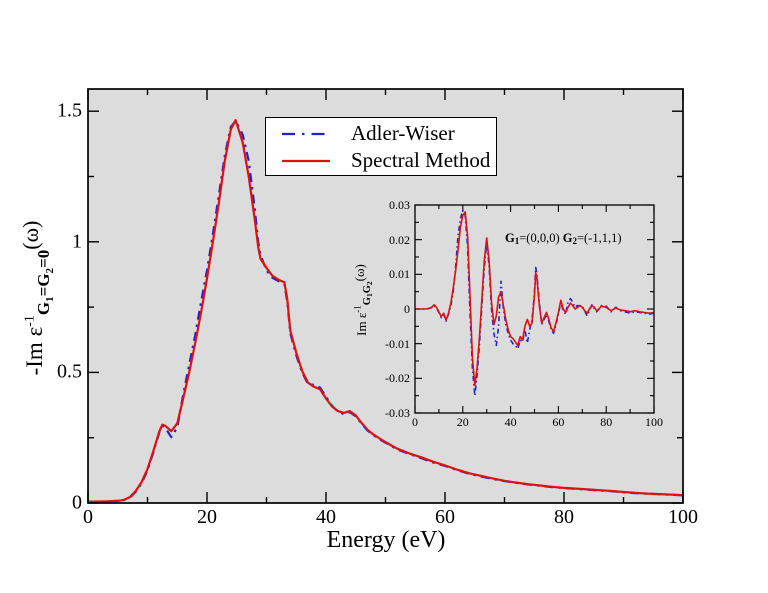 The image size is (768, 593). What do you see at coordinates (30, 235) in the screenshot?
I see `ylabel-omega: (ω)` at bounding box center [30, 235].